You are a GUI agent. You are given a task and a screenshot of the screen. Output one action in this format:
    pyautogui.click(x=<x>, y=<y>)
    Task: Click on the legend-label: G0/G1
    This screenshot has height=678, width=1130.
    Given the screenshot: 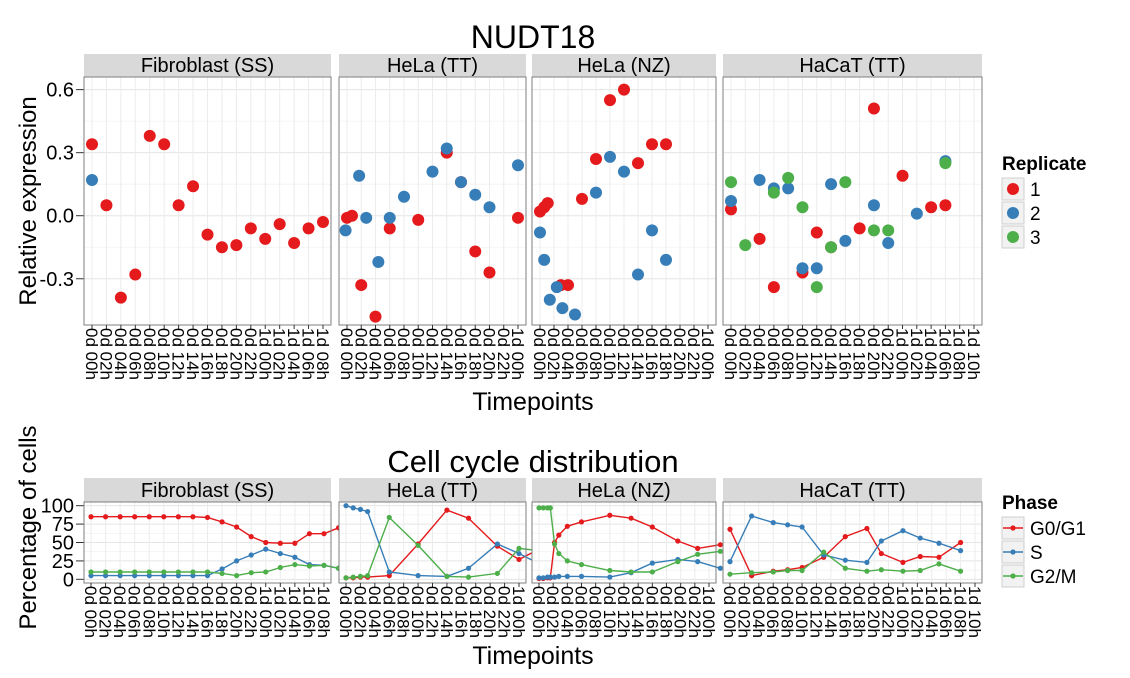 What is the action you would take?
    pyautogui.click(x=1058, y=529)
    